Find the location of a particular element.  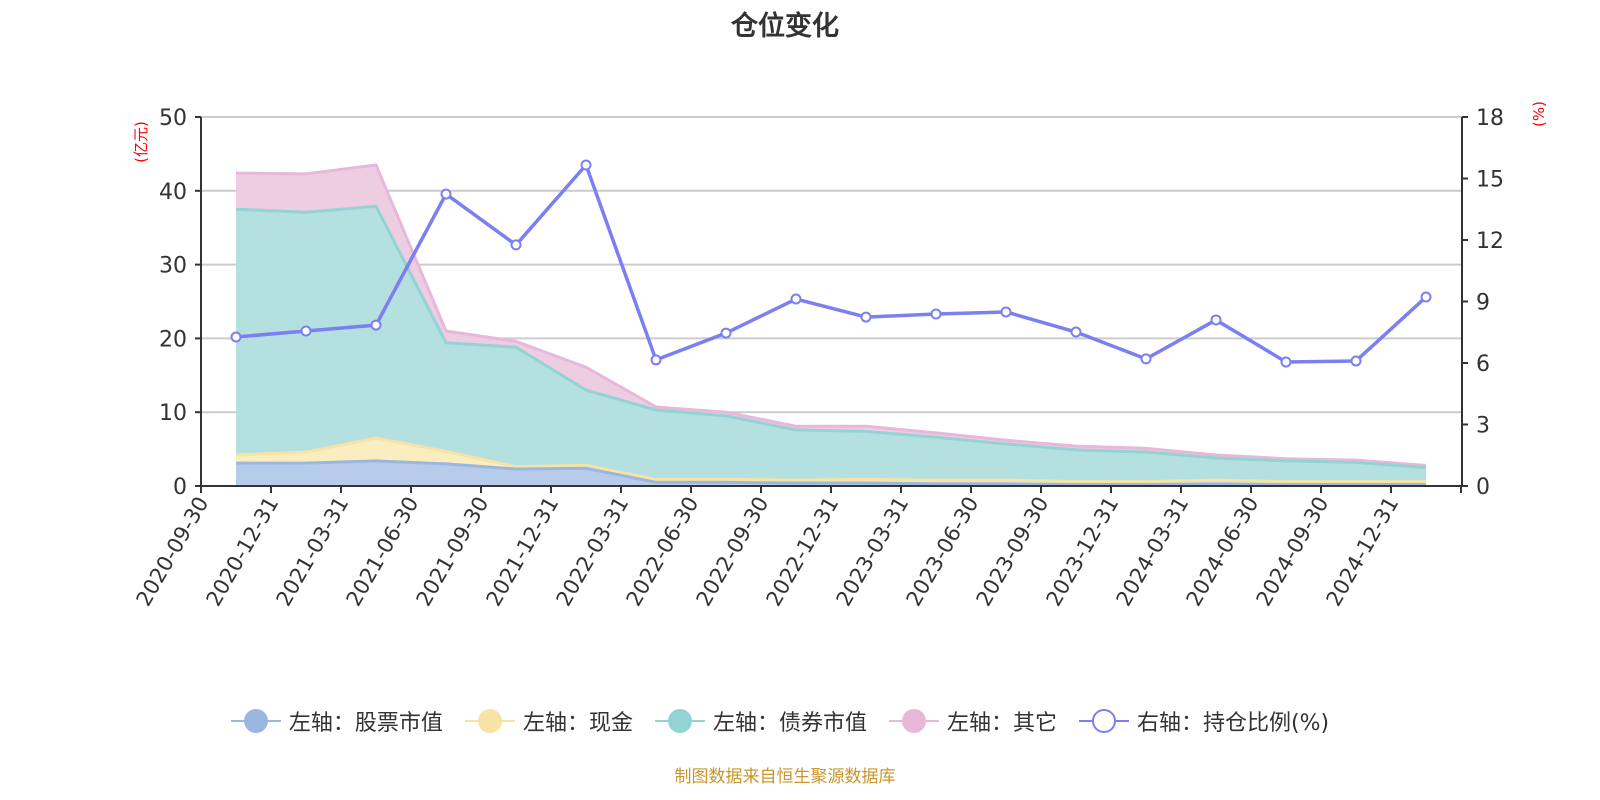

stock-area-line is located at coordinates (831, 473).